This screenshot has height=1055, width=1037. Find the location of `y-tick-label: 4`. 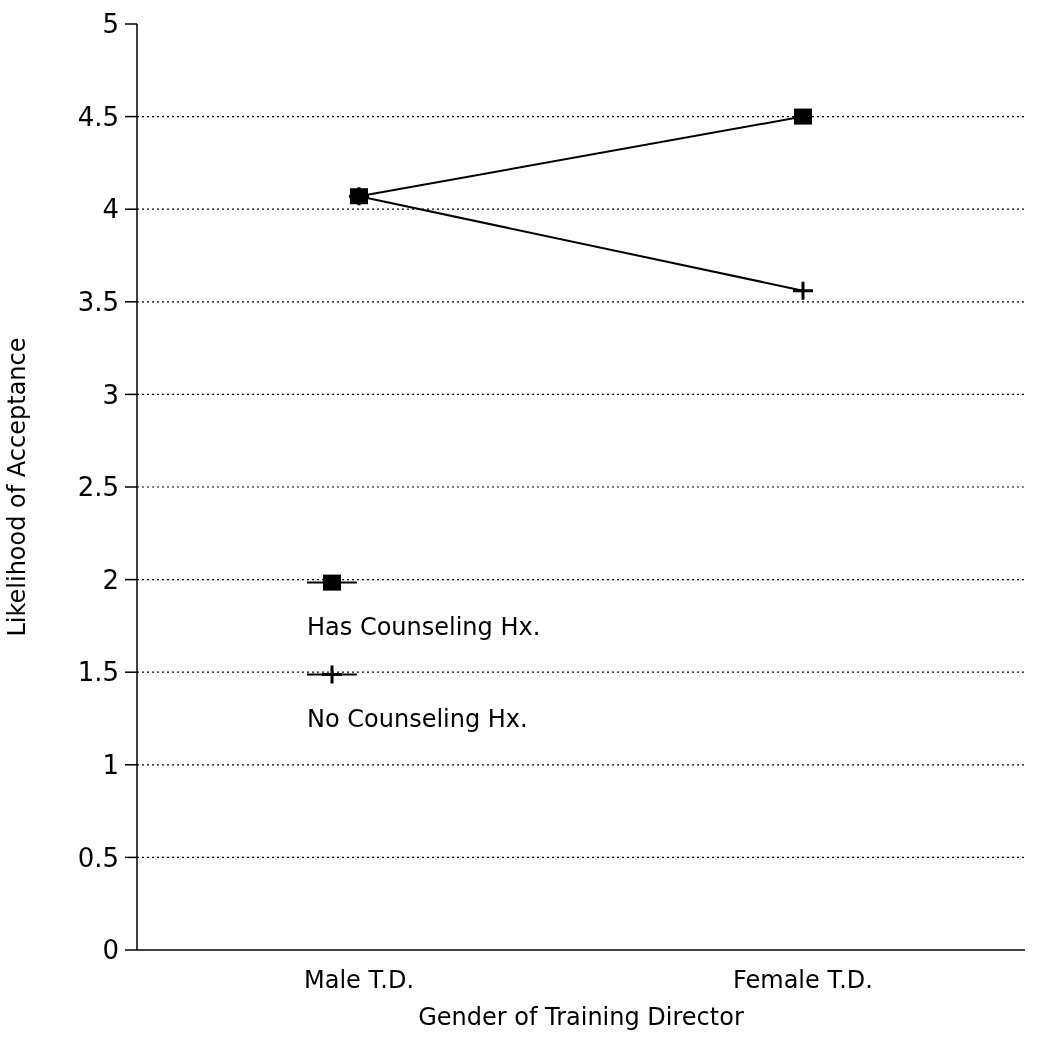

y-tick-label: 4 is located at coordinates (110, 209).